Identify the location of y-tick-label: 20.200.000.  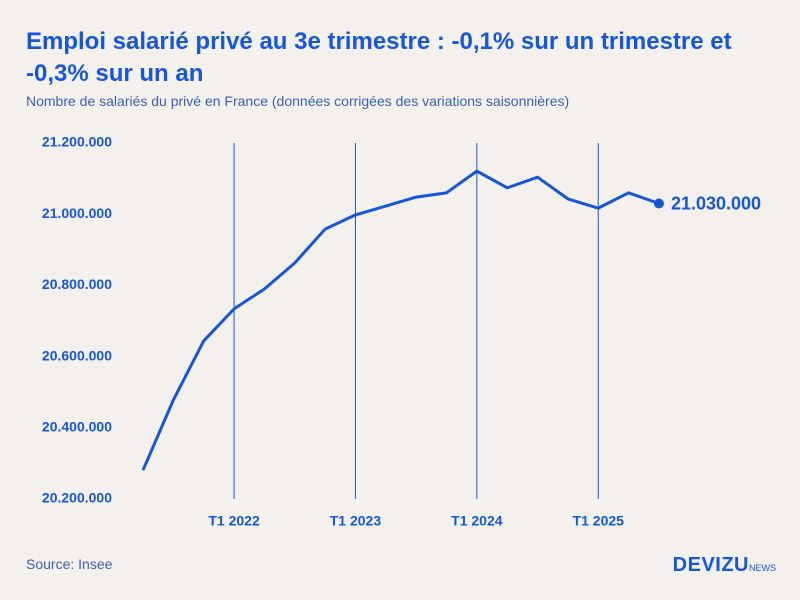
(77, 498).